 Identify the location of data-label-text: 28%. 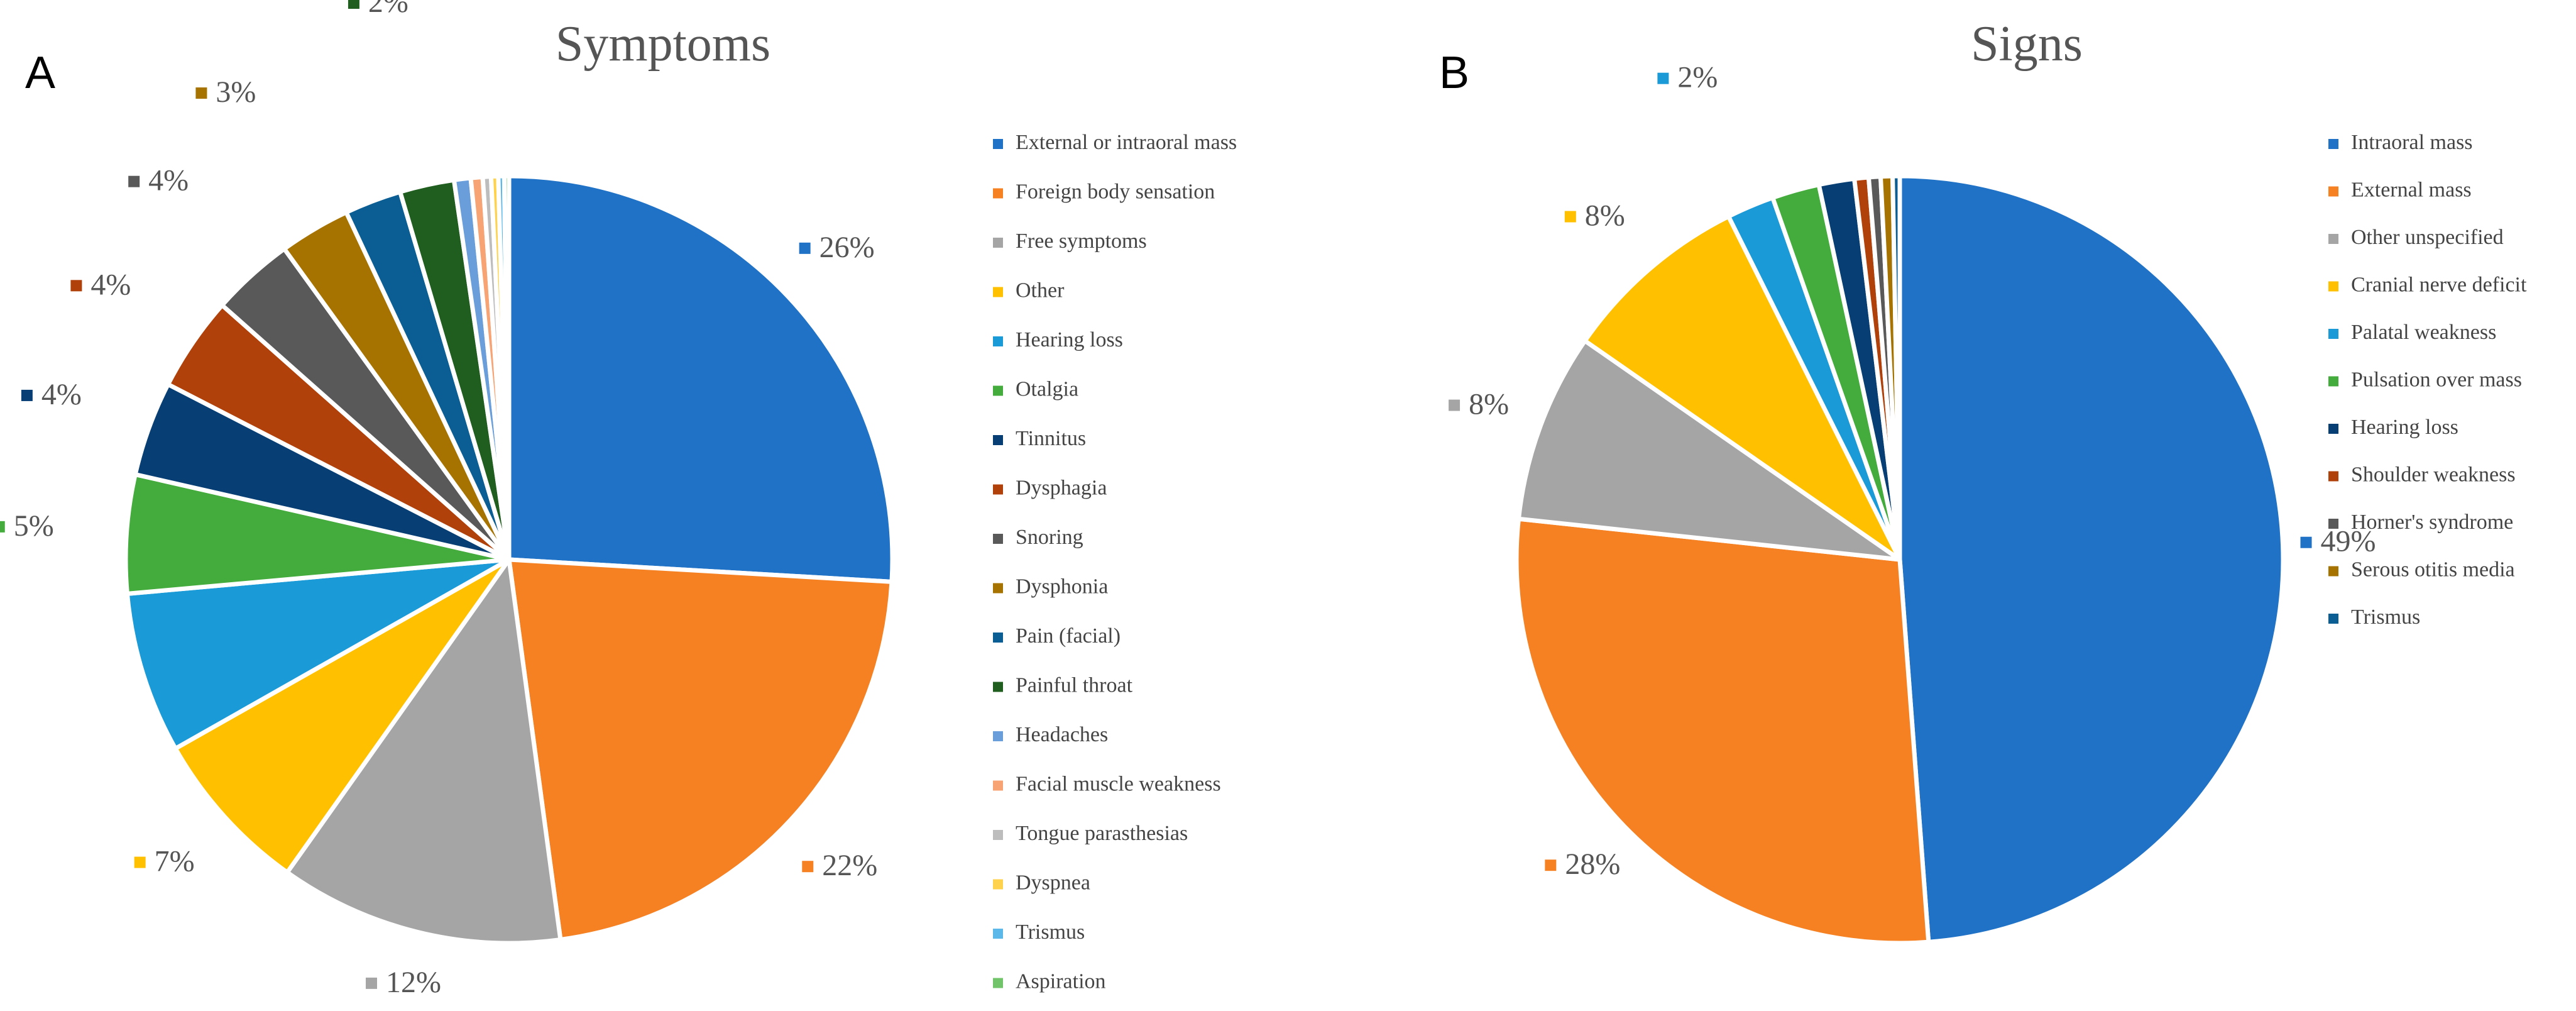
(1592, 864).